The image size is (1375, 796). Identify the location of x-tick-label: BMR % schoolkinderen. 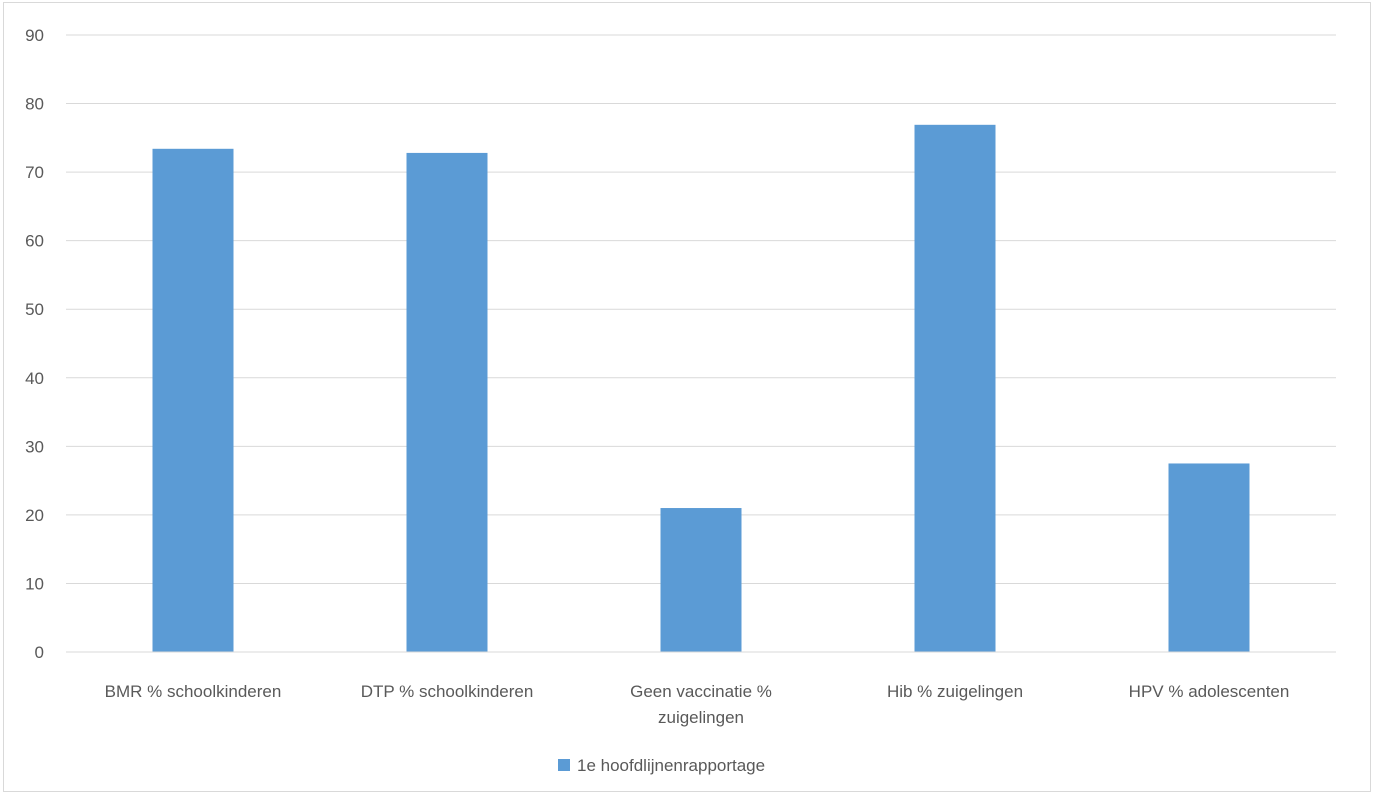
(193, 691).